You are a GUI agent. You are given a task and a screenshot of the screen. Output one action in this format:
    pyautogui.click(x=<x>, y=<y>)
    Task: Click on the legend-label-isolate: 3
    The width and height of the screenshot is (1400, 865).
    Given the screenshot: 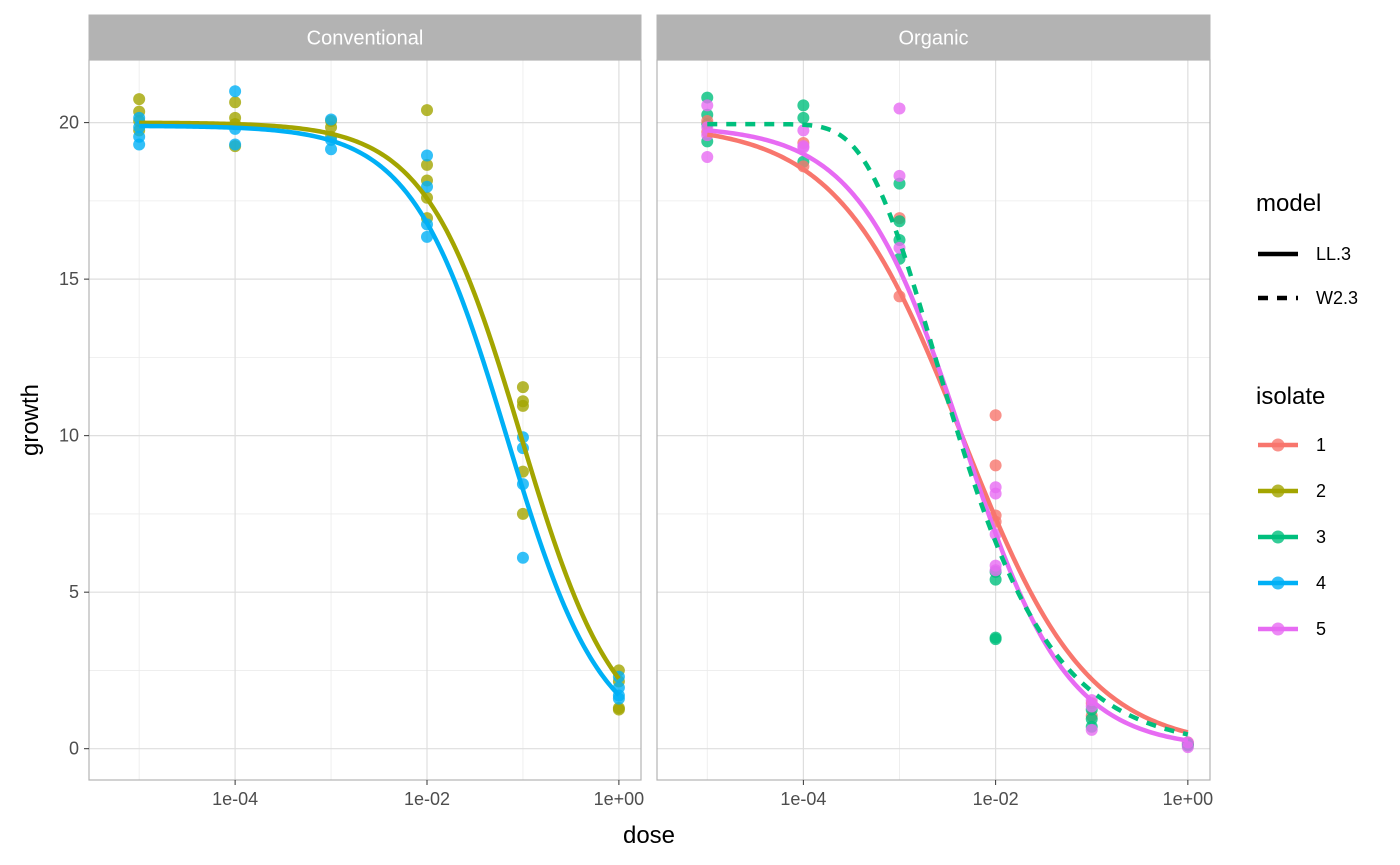 What is the action you would take?
    pyautogui.click(x=1321, y=537)
    